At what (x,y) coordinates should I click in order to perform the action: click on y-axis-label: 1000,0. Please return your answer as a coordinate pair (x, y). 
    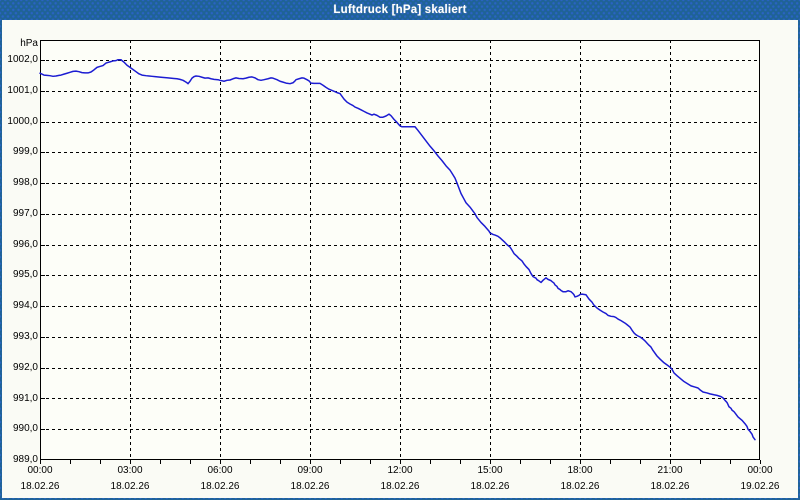
    Looking at the image, I should click on (22, 121).